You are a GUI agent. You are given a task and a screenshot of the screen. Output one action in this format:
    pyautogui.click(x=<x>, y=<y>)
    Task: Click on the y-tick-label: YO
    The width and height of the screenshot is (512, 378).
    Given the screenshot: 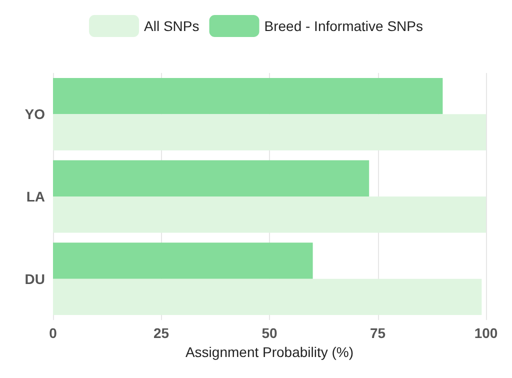 What is the action you would take?
    pyautogui.click(x=35, y=114)
    